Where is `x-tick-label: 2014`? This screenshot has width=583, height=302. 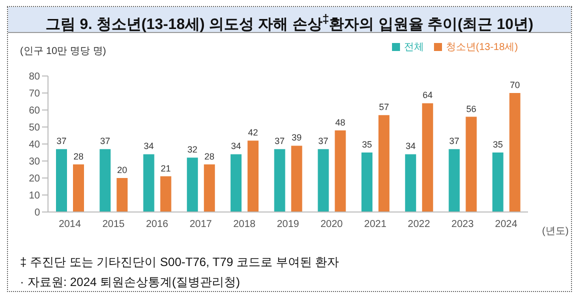 x-tick-label: 2014 is located at coordinates (70, 224).